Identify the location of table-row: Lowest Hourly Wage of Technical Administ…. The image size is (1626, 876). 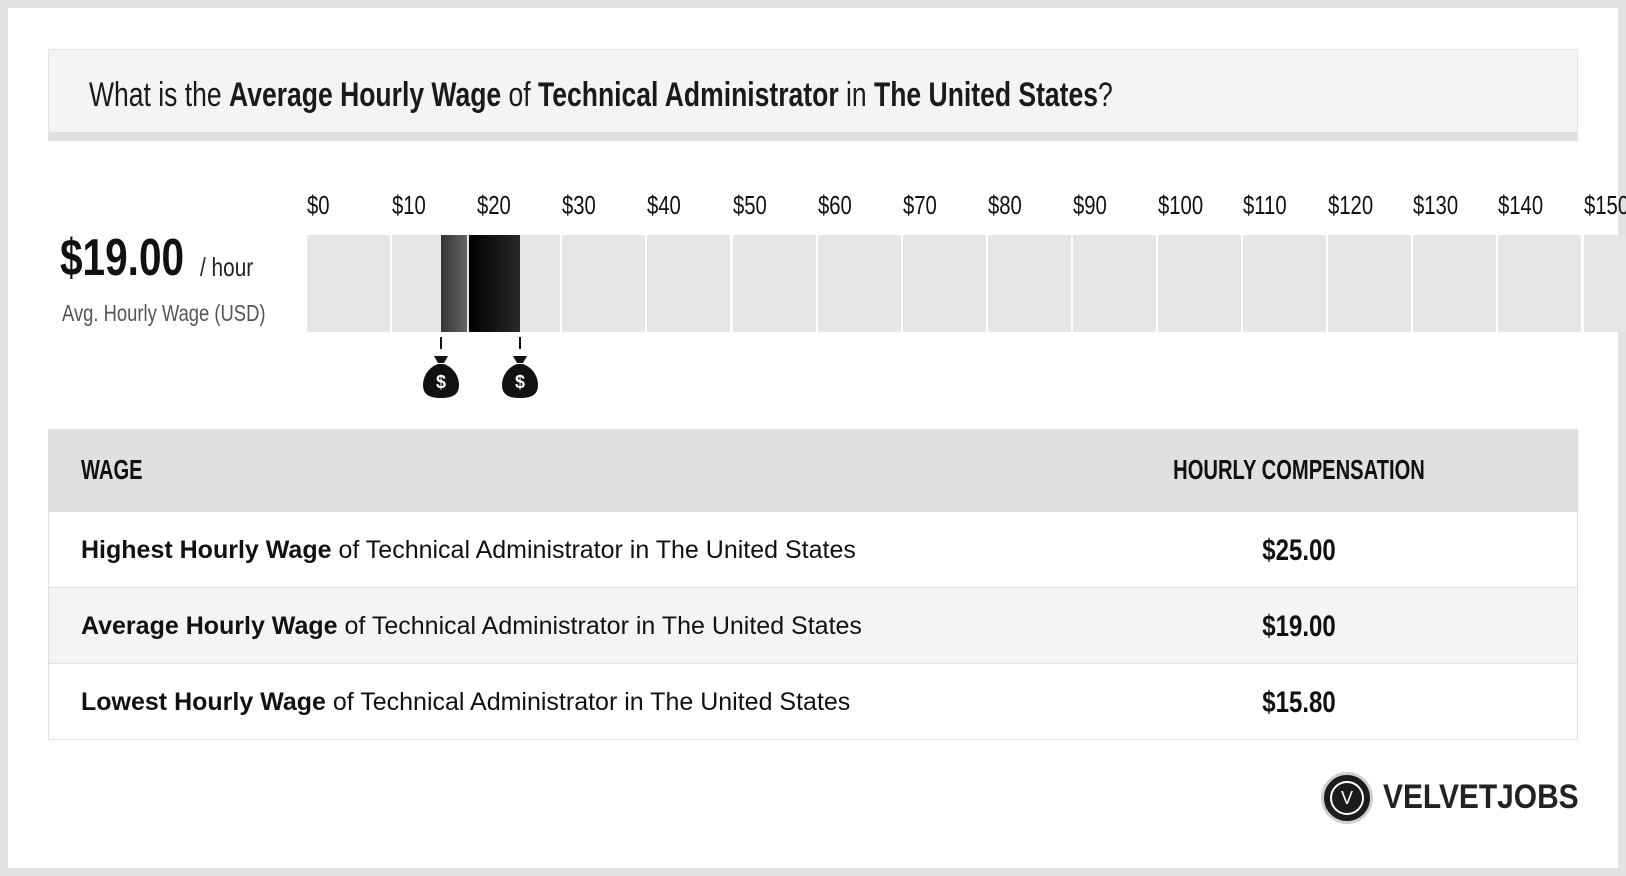
(813, 701).